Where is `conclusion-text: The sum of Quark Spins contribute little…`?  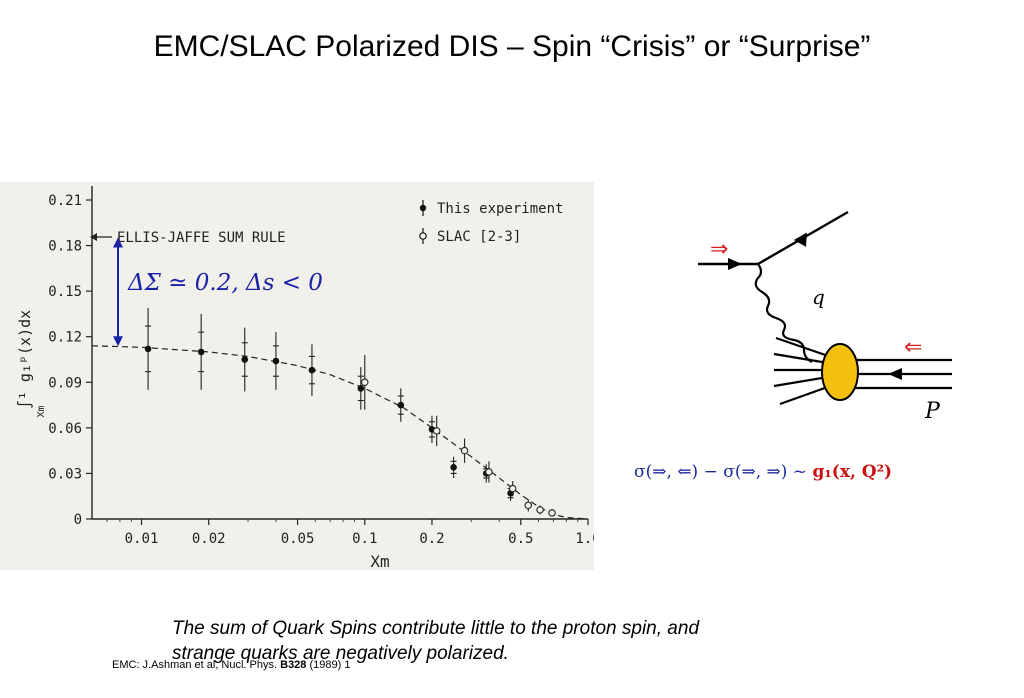
conclusion-text: The sum of Quark Spins contribute little… is located at coordinates (522, 641).